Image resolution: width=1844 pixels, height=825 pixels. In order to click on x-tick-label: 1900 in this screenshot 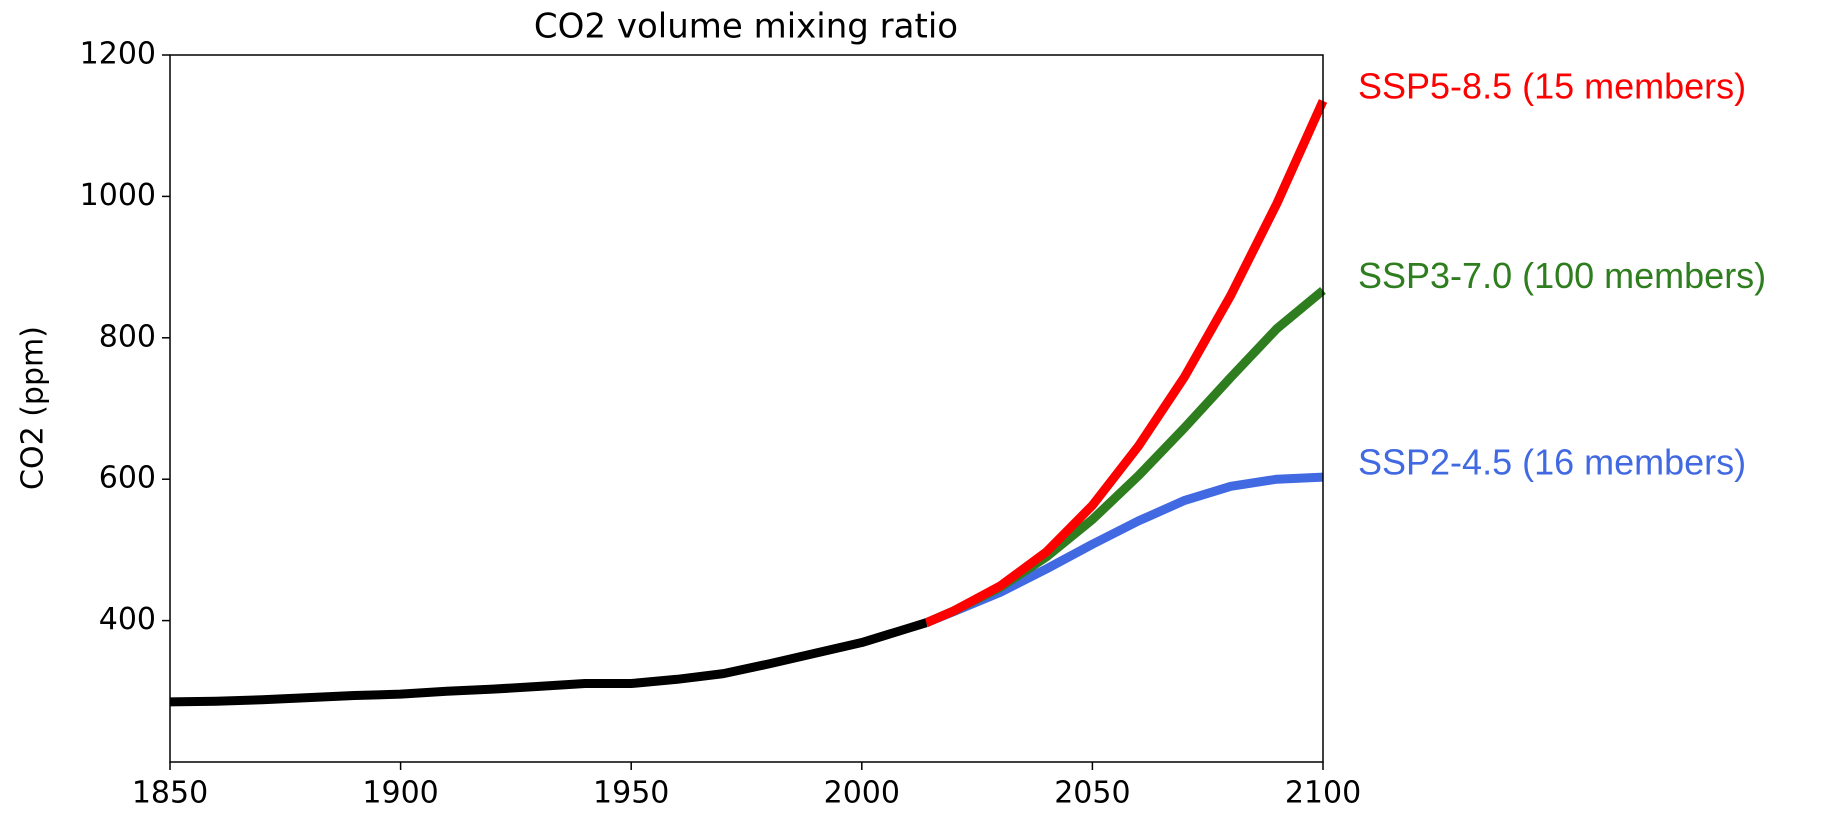, I will do `click(400, 793)`.